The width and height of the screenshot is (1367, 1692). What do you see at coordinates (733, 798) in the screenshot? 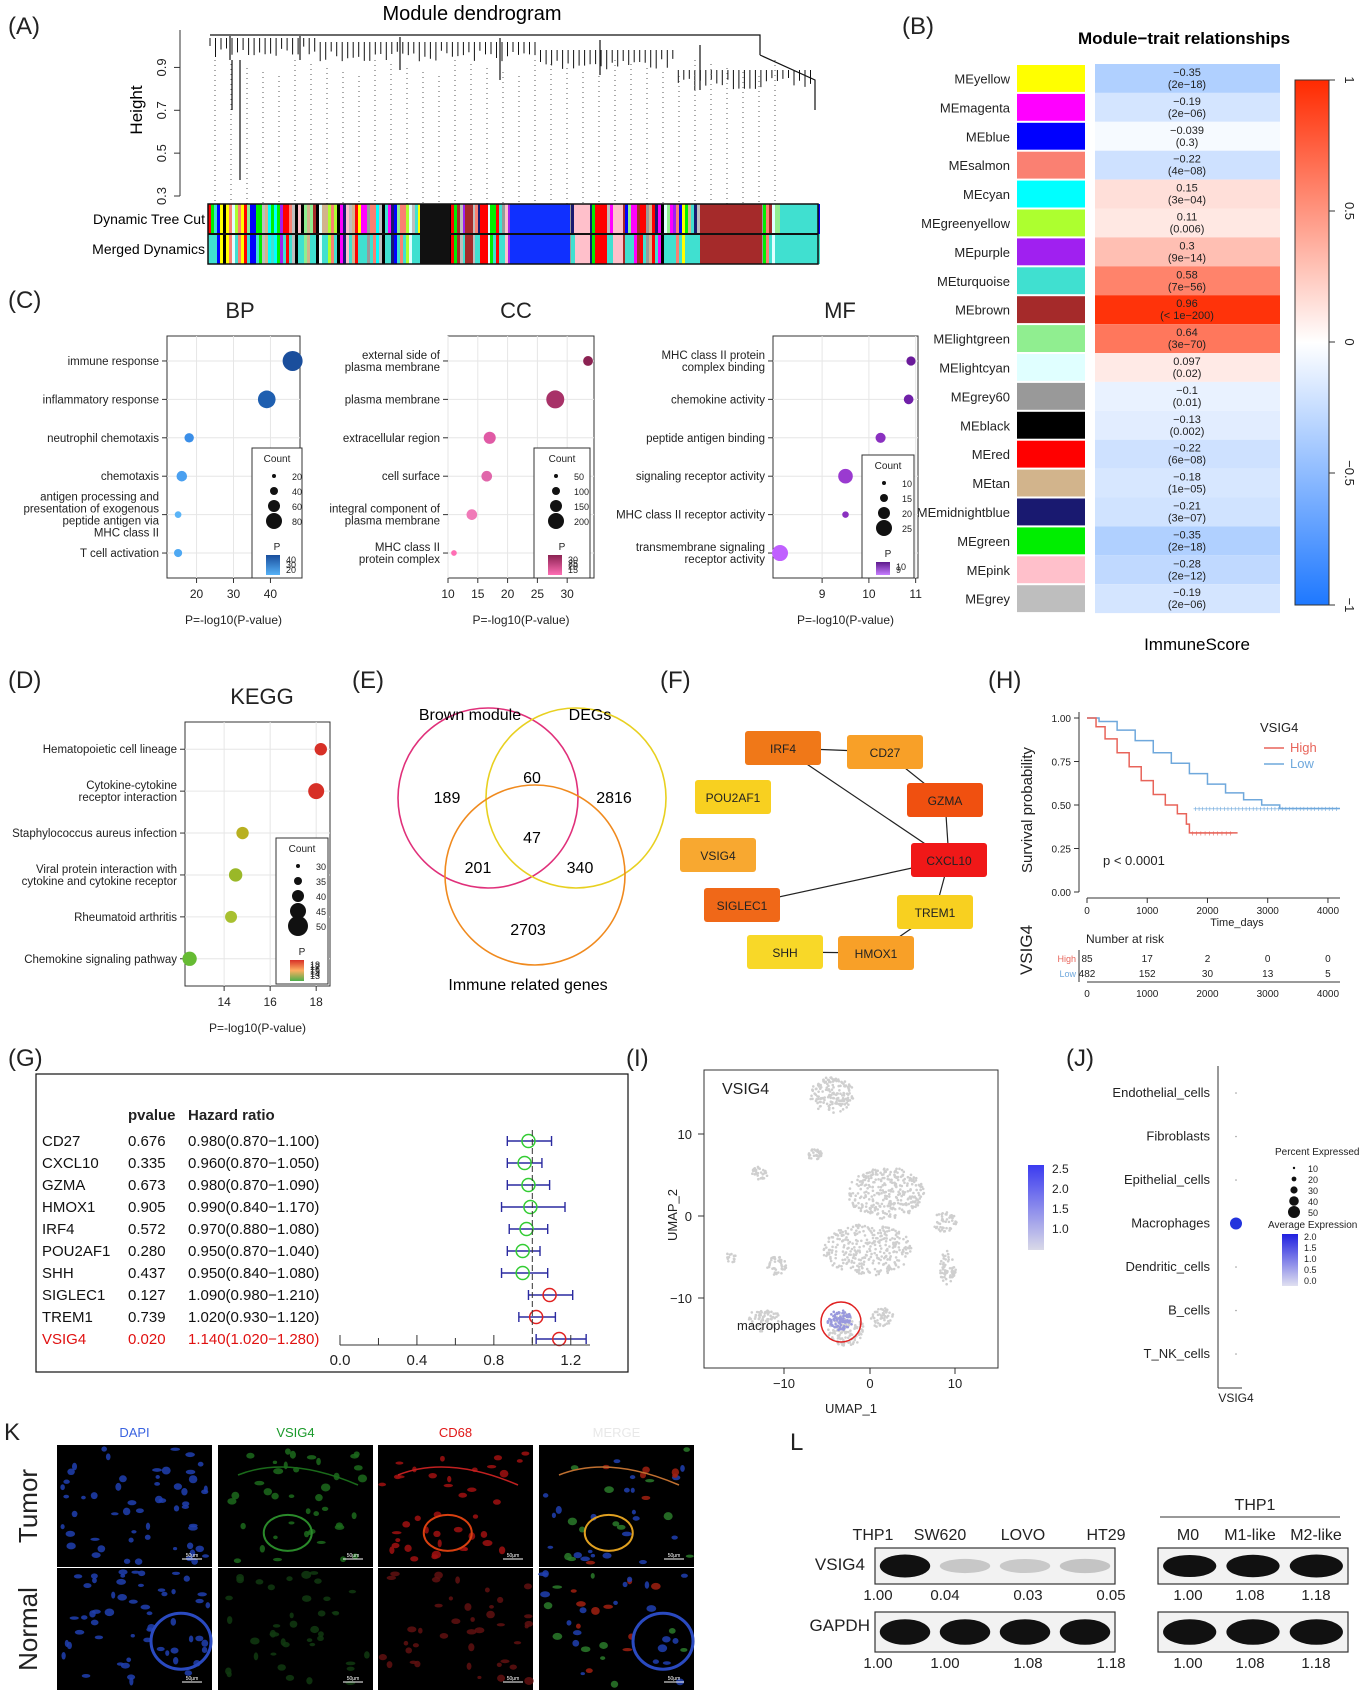
I see `network-node-label: POU2AF1` at bounding box center [733, 798].